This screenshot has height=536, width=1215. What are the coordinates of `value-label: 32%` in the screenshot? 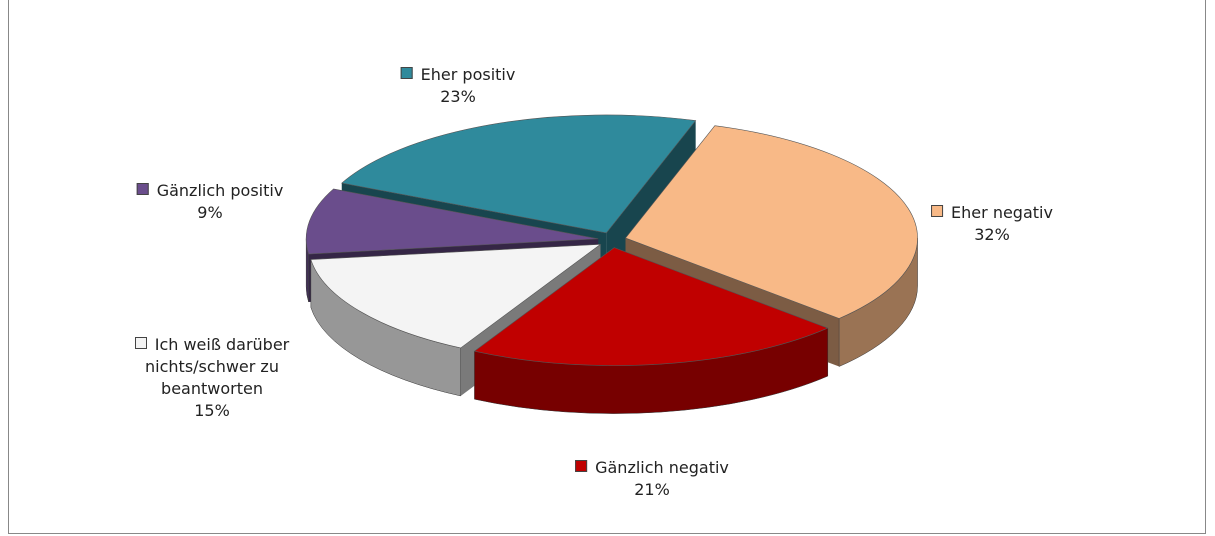 It's located at (992, 234).